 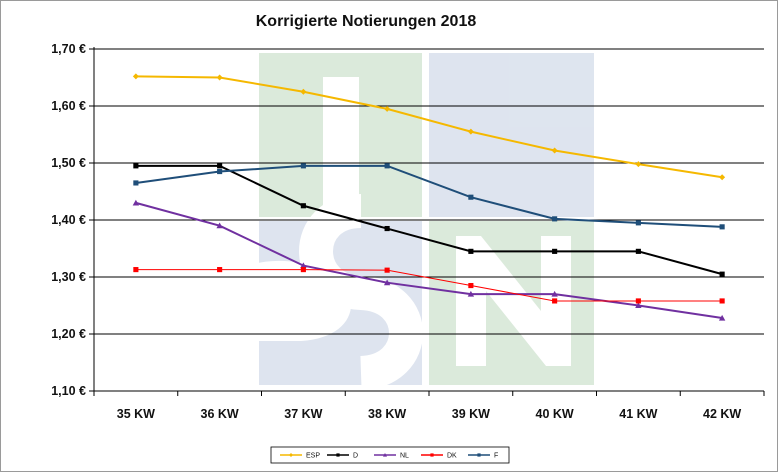 I want to click on legend-item-d: D, so click(x=342, y=456).